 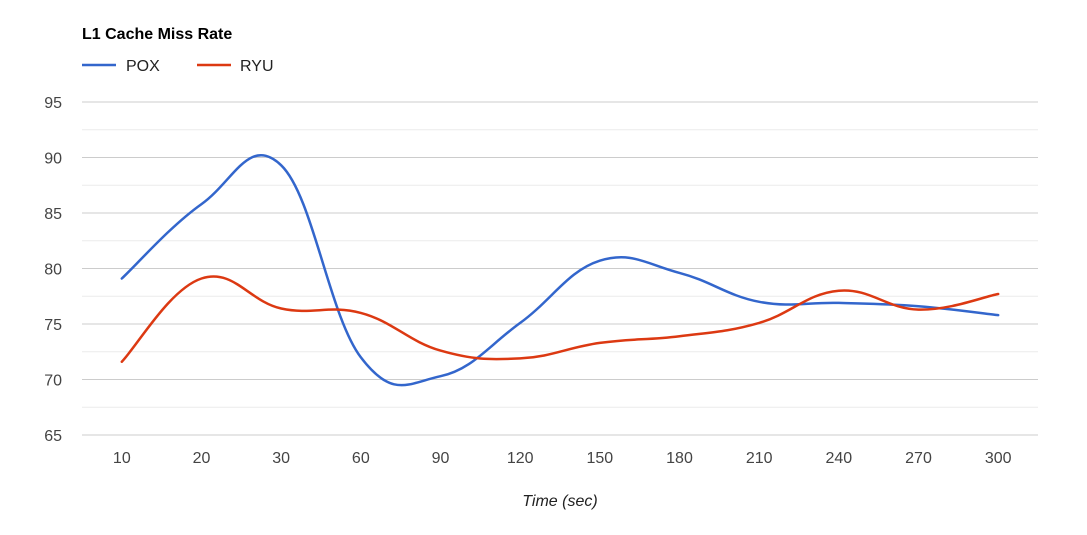 I want to click on data-point-pox: POX 30: 89.3, so click(x=281, y=165).